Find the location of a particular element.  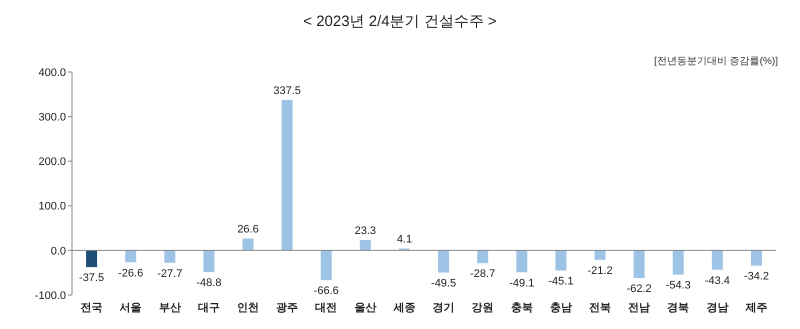

x-tick-label: 전남 is located at coordinates (639, 308).